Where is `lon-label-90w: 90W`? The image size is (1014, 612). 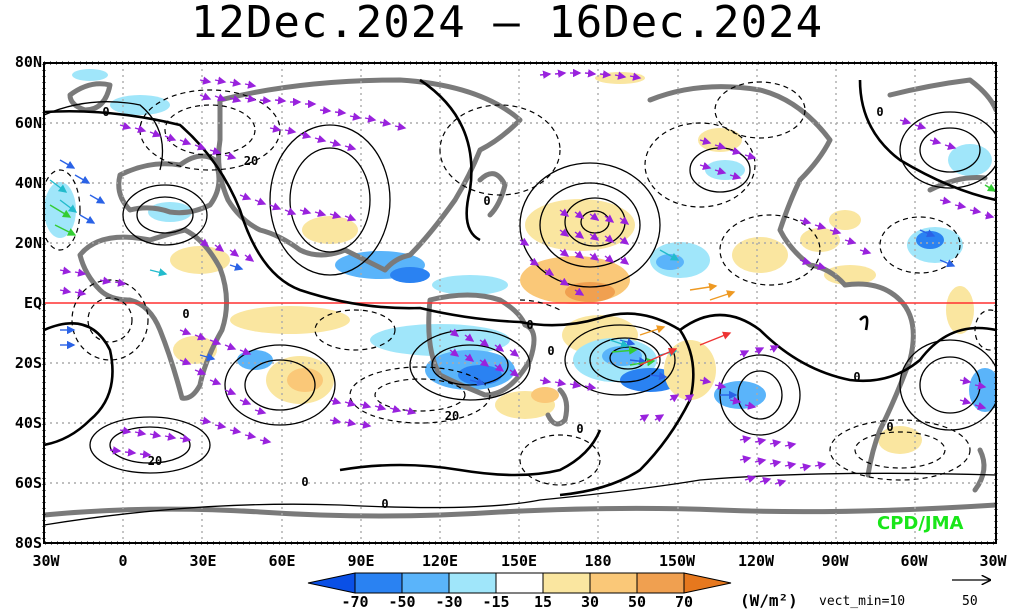 lon-label-90w: 90W is located at coordinates (835, 561).